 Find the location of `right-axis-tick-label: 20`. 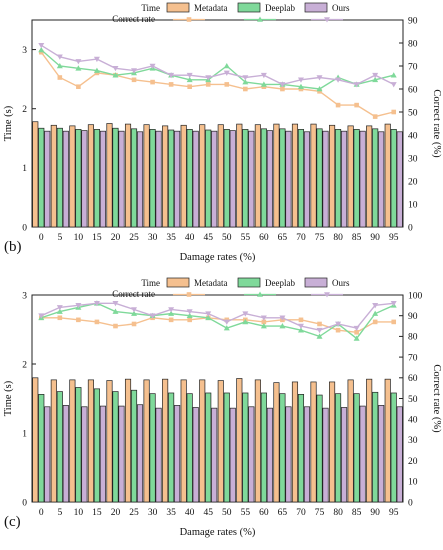

right-axis-tick-label: 20 is located at coordinates (413, 182).